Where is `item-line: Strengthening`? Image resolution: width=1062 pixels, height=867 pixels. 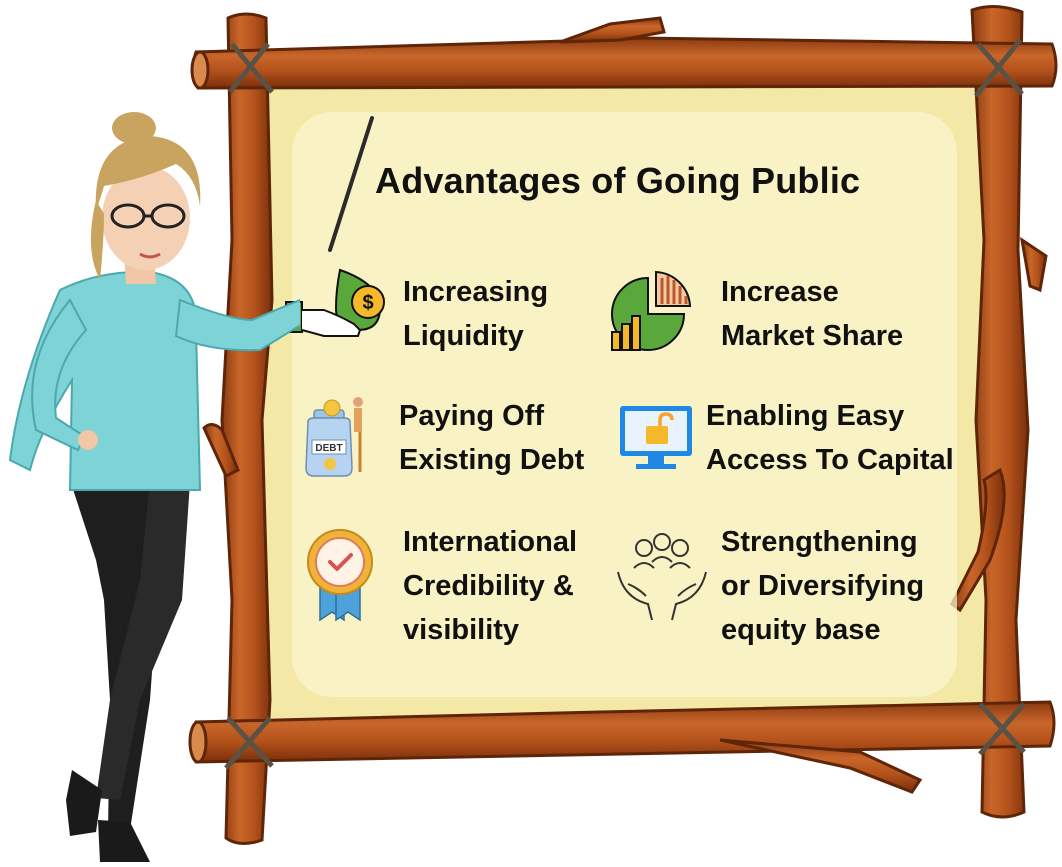 item-line: Strengthening is located at coordinates (819, 542).